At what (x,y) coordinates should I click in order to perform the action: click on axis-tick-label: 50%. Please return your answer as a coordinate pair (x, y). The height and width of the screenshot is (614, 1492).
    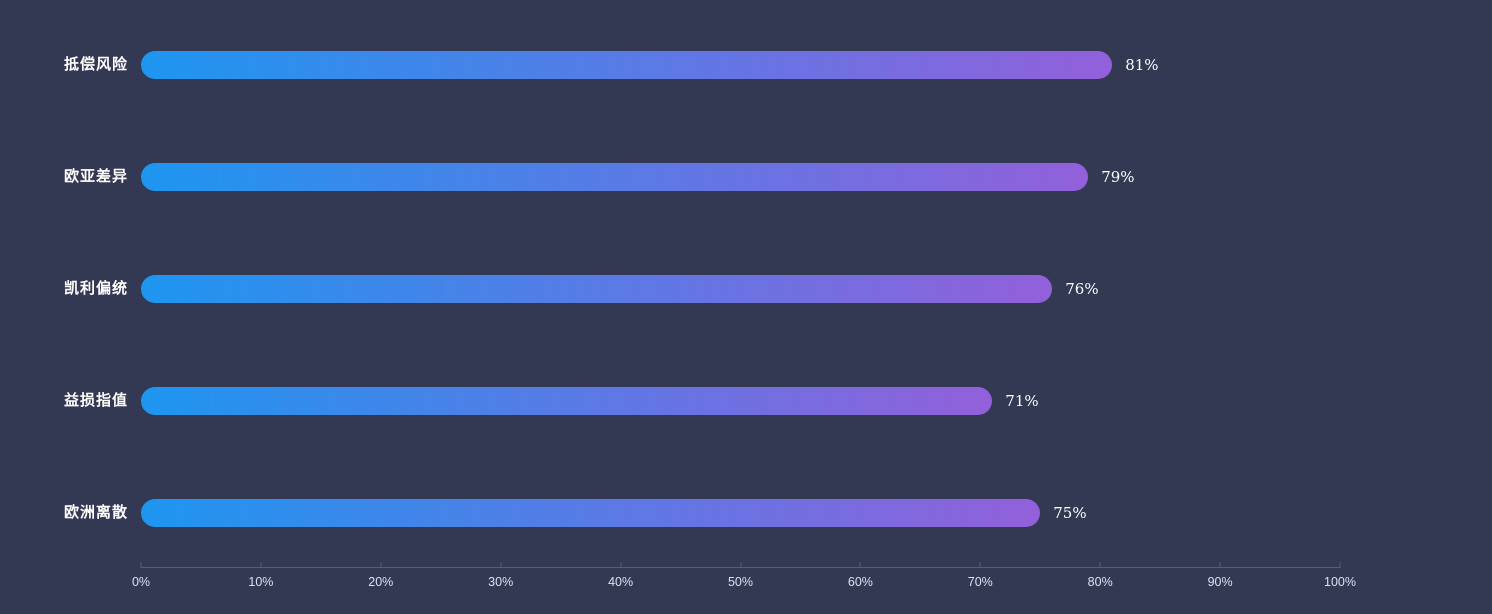
    Looking at the image, I should click on (740, 582).